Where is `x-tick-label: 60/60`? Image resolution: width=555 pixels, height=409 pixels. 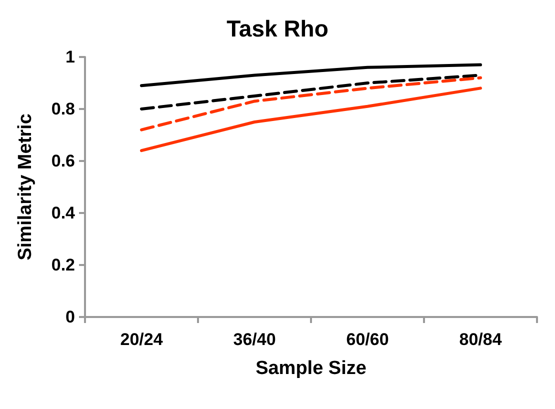 x-tick-label: 60/60 is located at coordinates (367, 339).